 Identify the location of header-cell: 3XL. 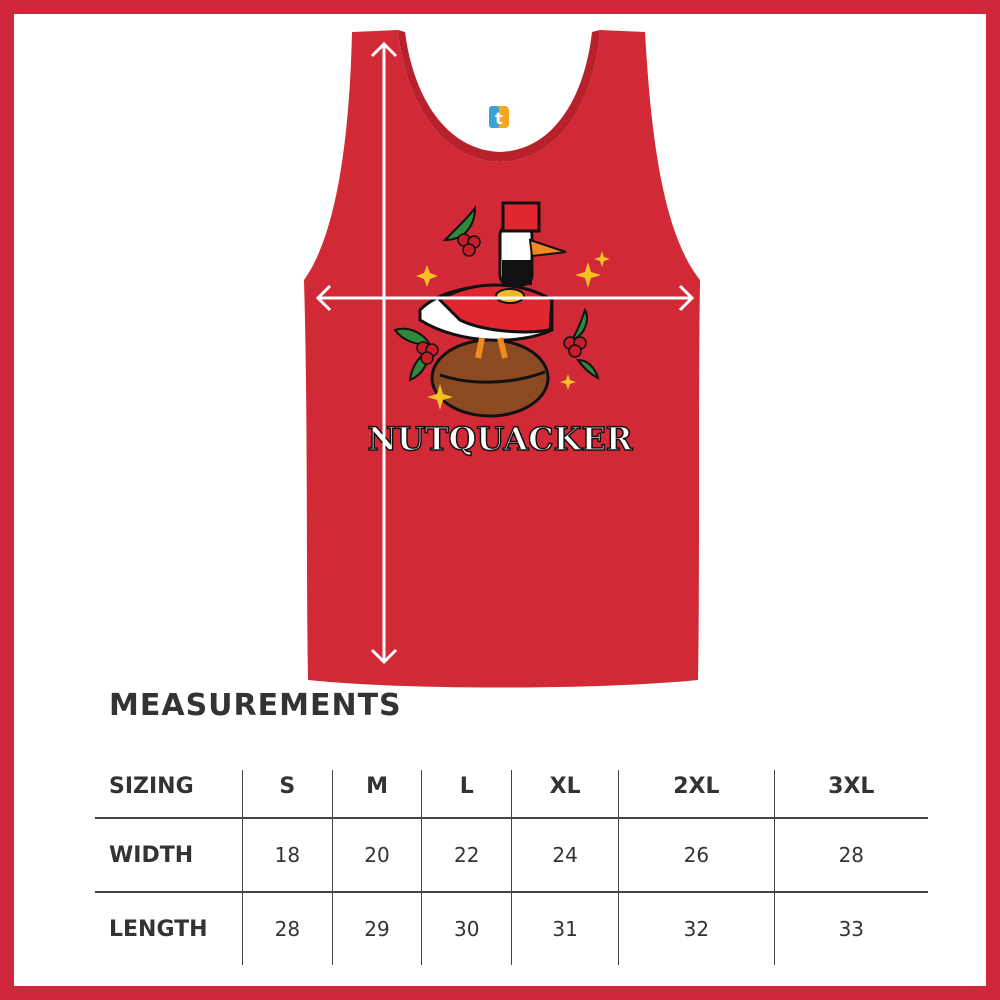
(850, 794).